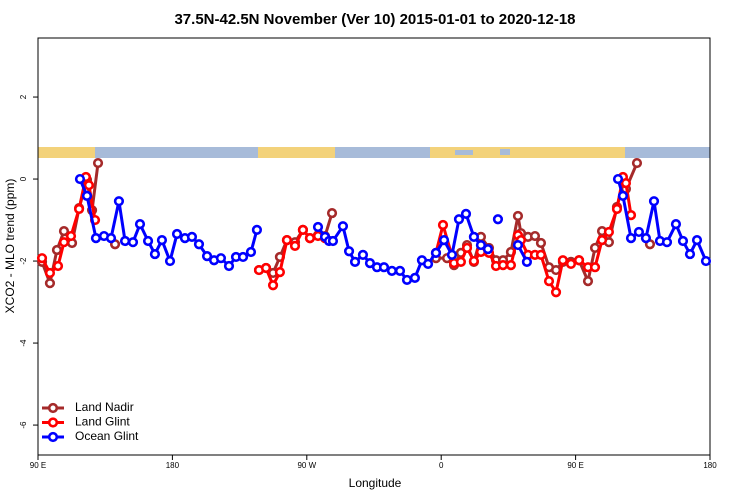 This screenshot has width=750, height=500. I want to click on legend-label: Ocean Glint, so click(107, 436).